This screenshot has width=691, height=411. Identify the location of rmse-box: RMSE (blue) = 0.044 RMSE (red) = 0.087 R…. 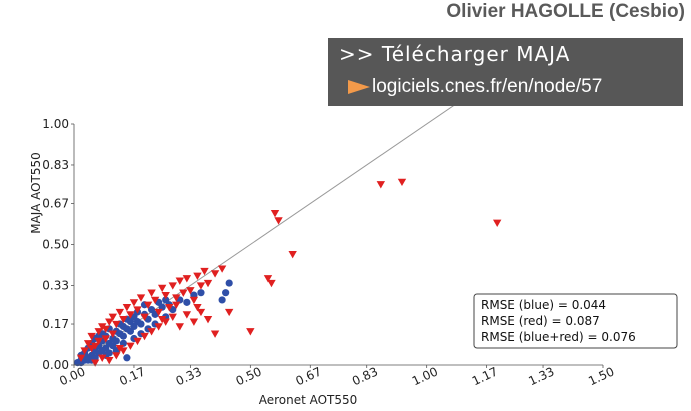
(575, 321).